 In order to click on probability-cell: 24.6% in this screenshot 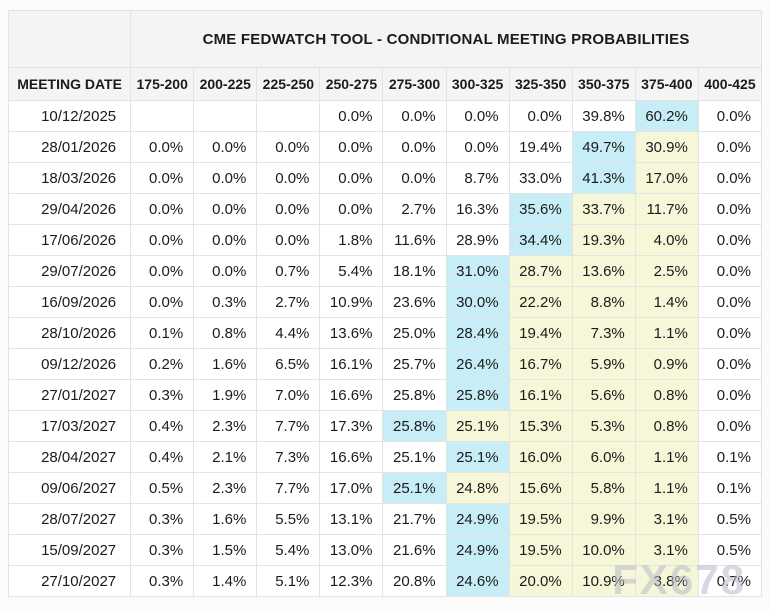, I will do `click(477, 581)`.